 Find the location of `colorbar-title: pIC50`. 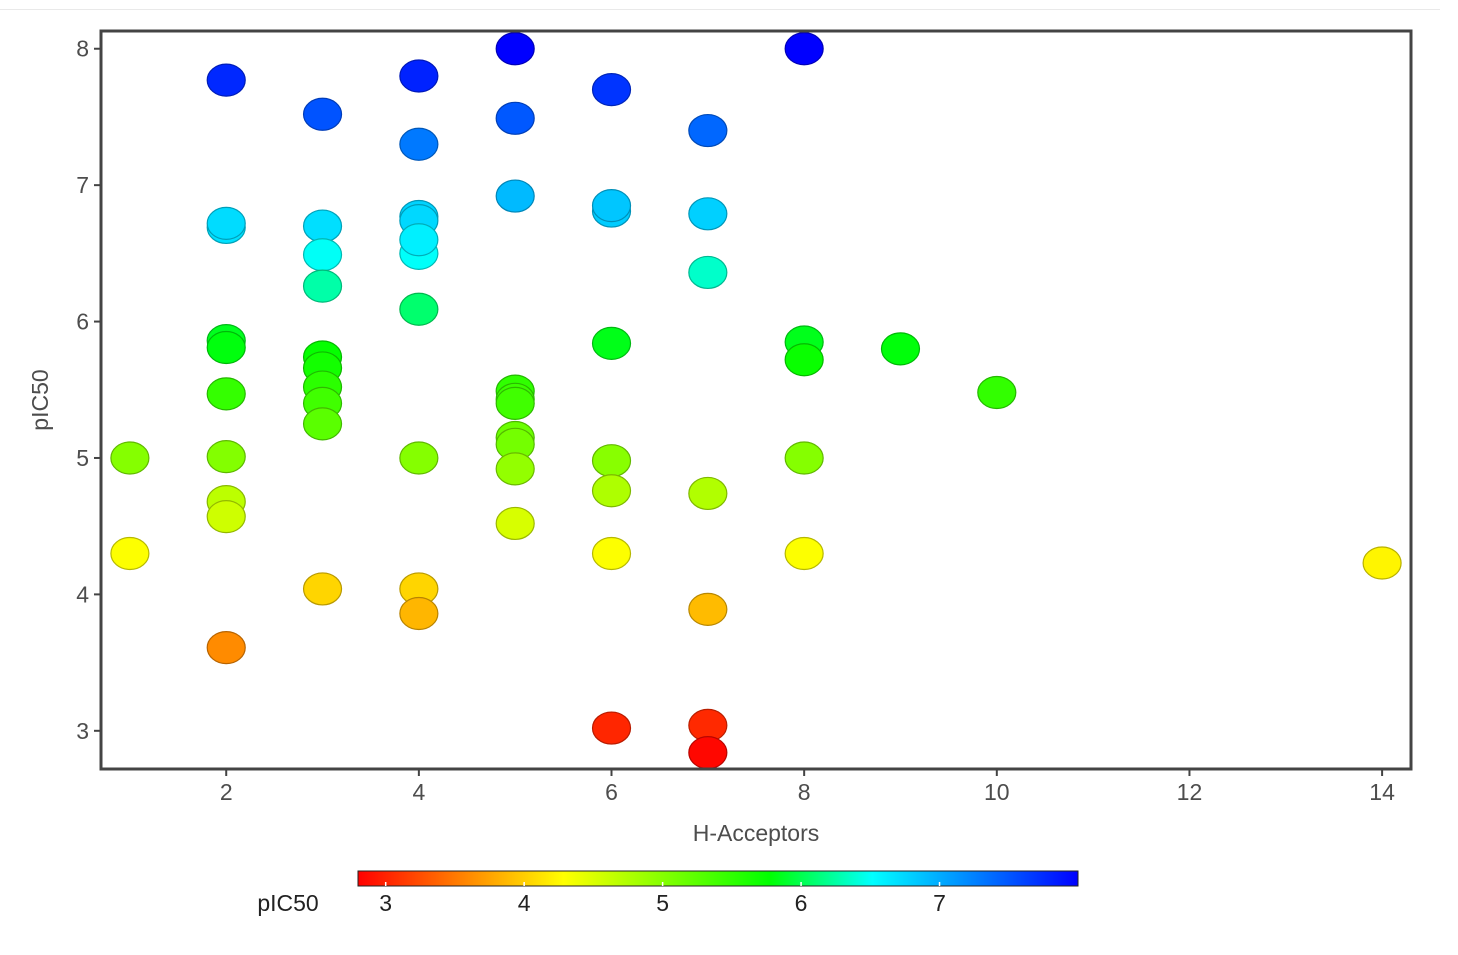

colorbar-title: pIC50 is located at coordinates (287, 903).